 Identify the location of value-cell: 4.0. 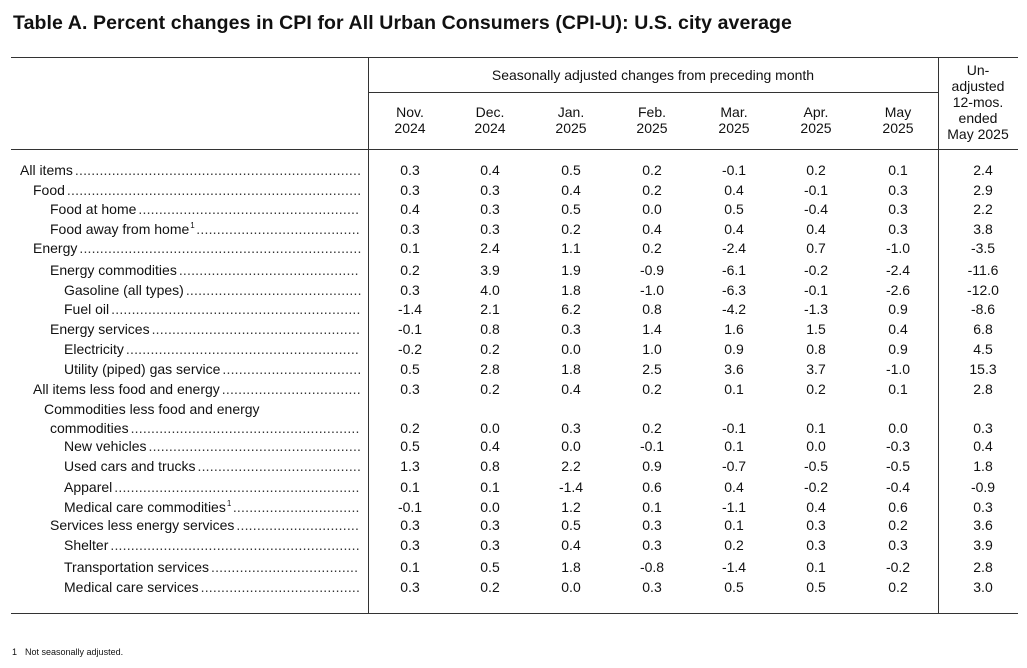
(490, 290).